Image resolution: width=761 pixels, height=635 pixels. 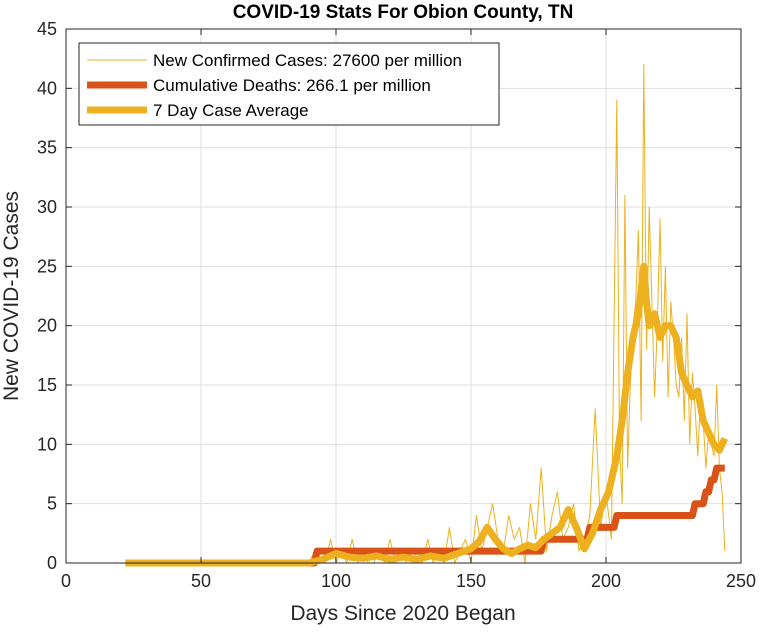 What do you see at coordinates (47, 148) in the screenshot?
I see `y-tick-label-7: 35` at bounding box center [47, 148].